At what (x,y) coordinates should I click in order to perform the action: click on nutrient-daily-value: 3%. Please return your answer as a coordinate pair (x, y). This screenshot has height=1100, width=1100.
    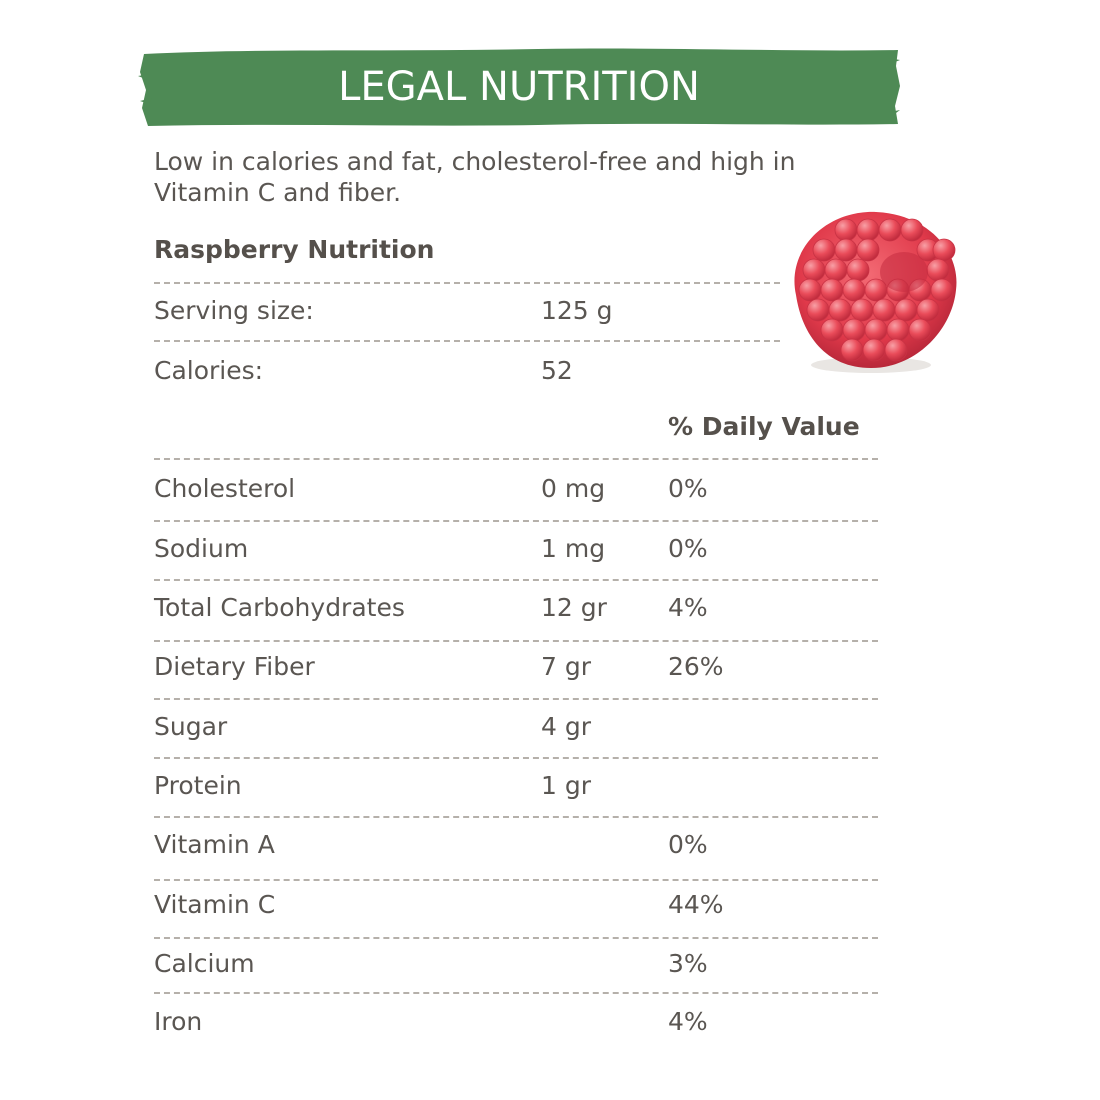
    Looking at the image, I should click on (688, 963).